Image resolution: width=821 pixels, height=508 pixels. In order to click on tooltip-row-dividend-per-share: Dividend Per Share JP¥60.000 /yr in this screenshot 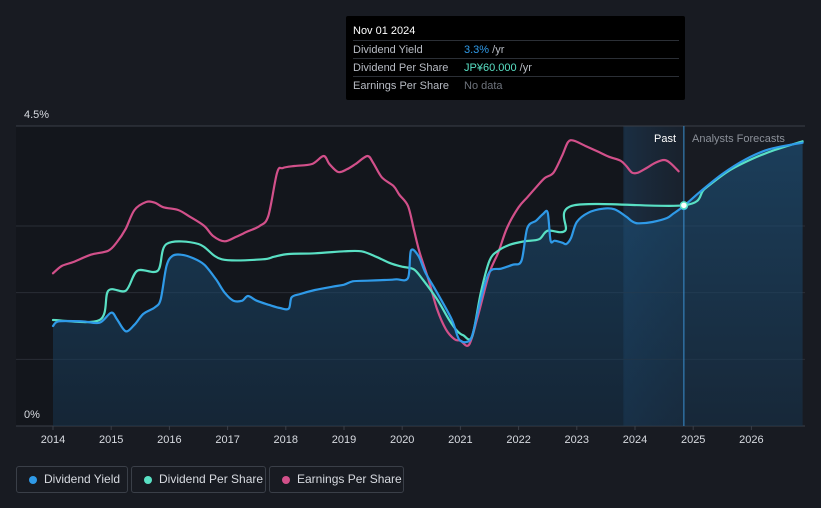, I will do `click(516, 67)`.